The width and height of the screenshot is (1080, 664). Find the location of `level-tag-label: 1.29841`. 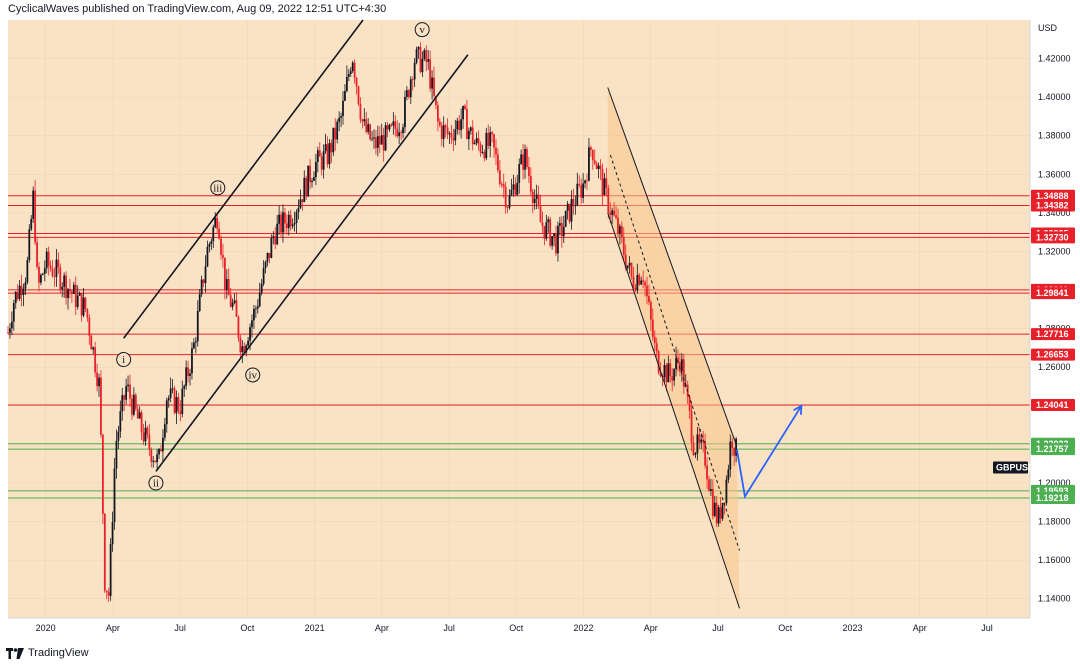

level-tag-label: 1.29841 is located at coordinates (1052, 293).